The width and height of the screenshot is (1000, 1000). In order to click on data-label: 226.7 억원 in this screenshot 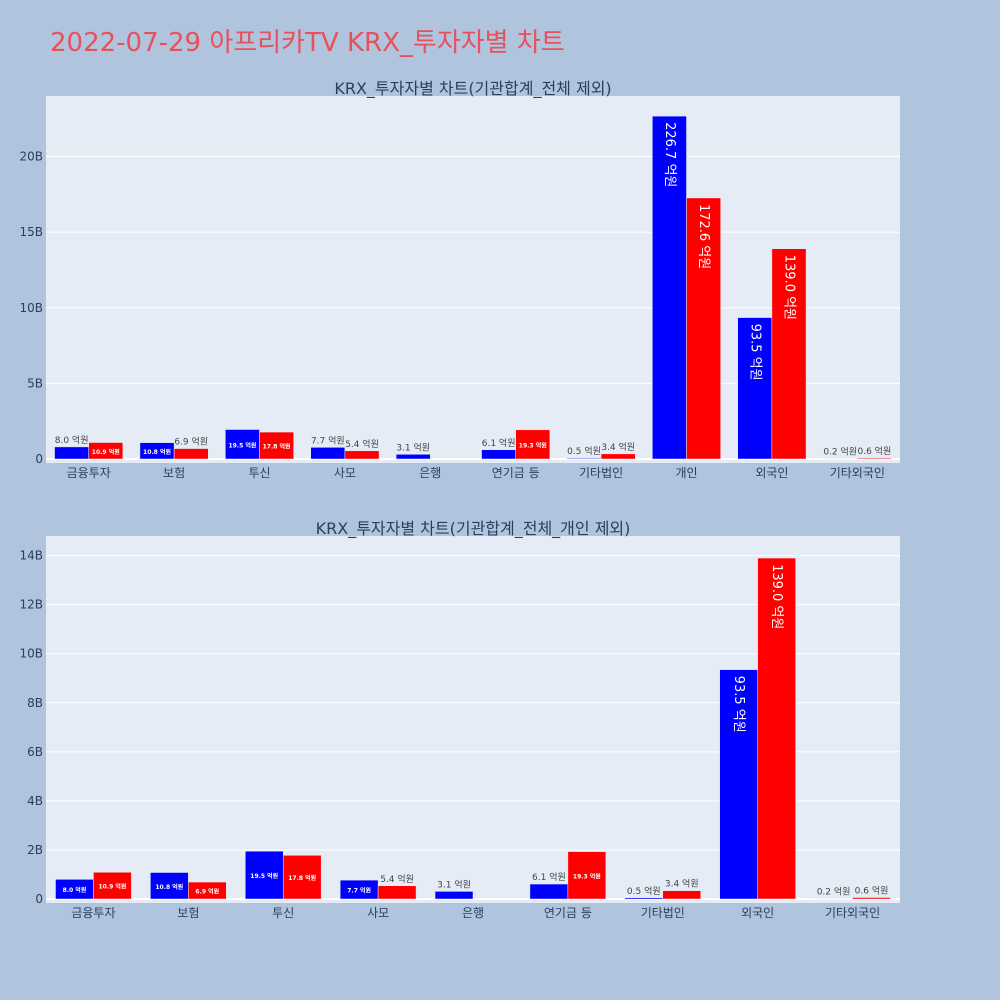, I will do `click(669, 154)`.